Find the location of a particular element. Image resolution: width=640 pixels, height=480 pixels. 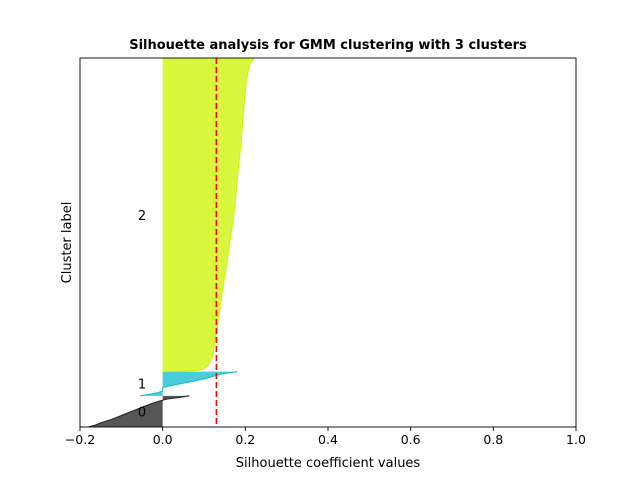

x-tick-label: 1.0 is located at coordinates (576, 439).